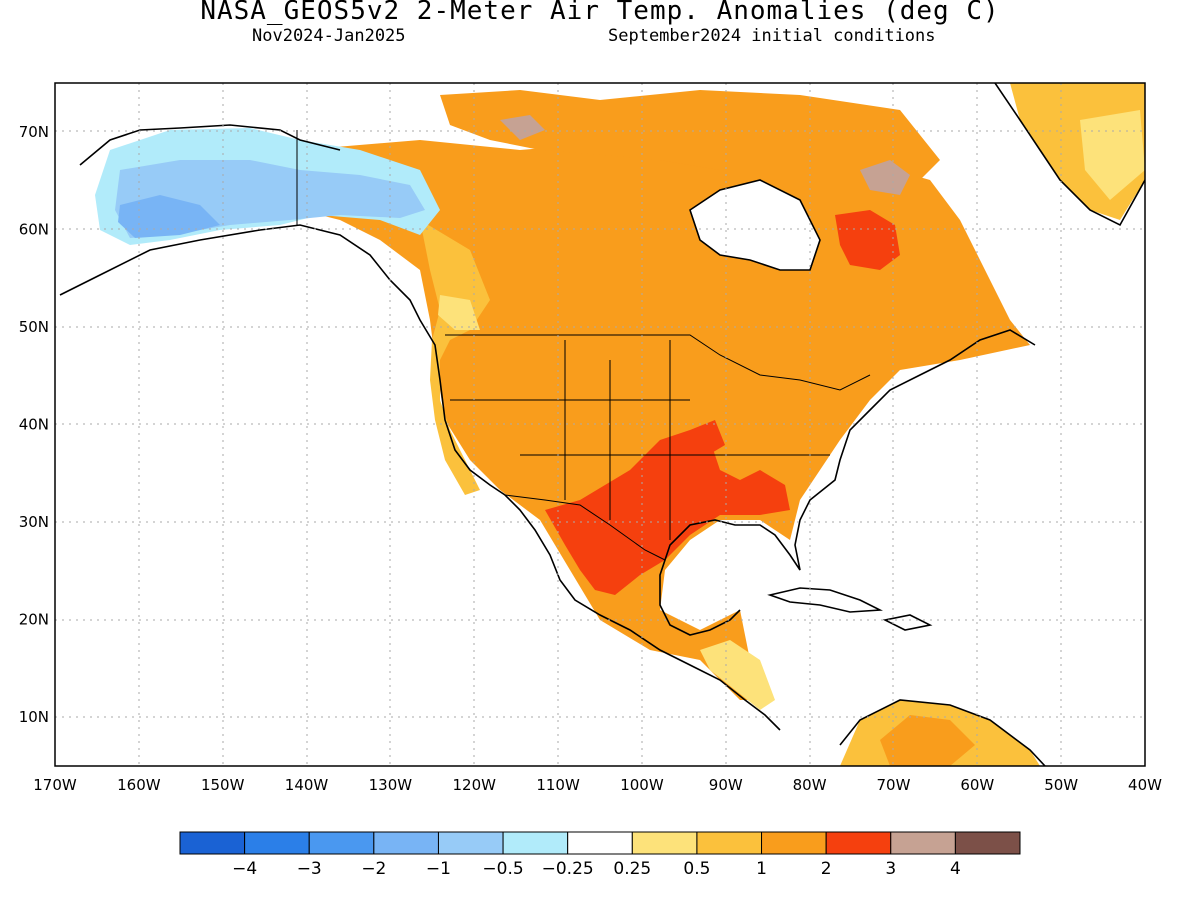  I want to click on longitude-label: 50W, so click(1061, 785).